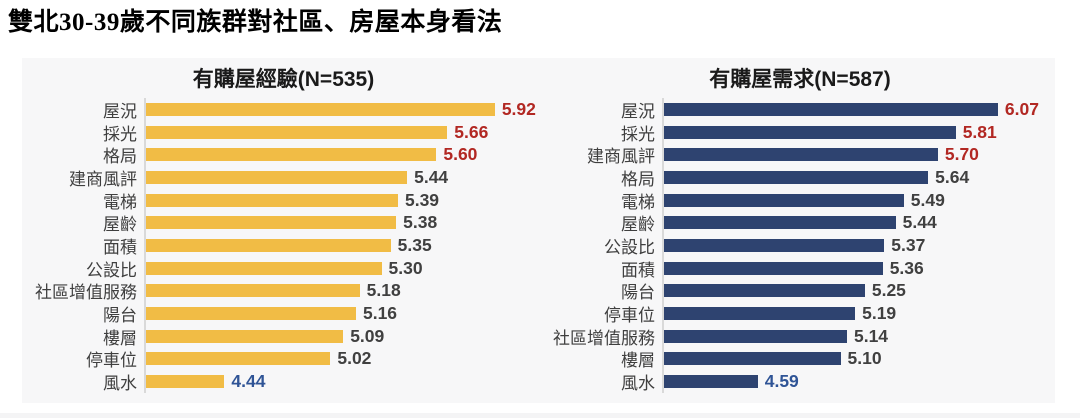 The width and height of the screenshot is (1080, 418). What do you see at coordinates (879, 313) in the screenshot?
I see `value-label: 5.19` at bounding box center [879, 313].